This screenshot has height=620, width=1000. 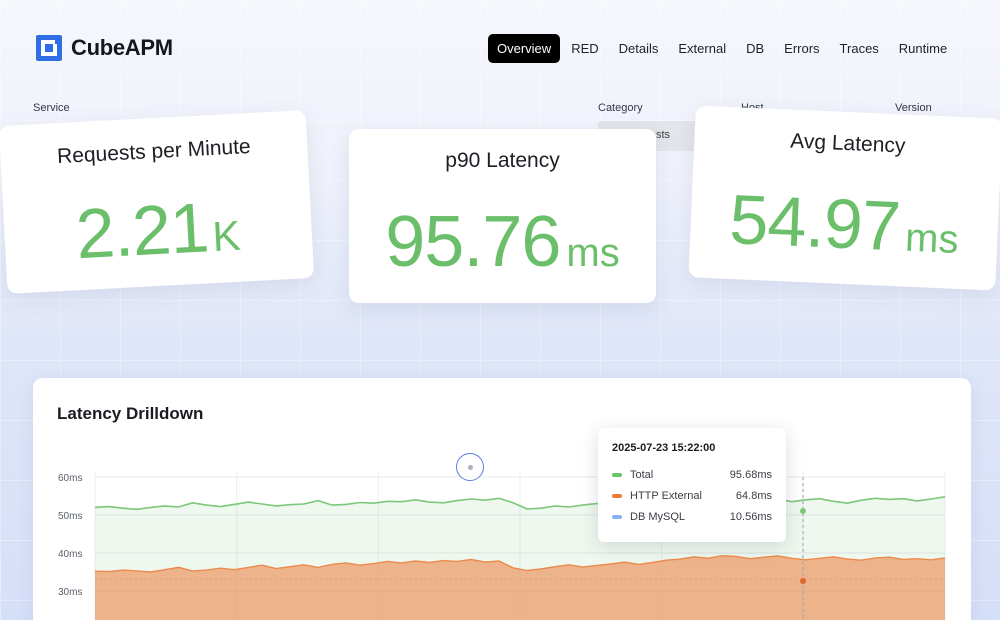 What do you see at coordinates (51, 108) in the screenshot?
I see `service-filter-label: Service` at bounding box center [51, 108].